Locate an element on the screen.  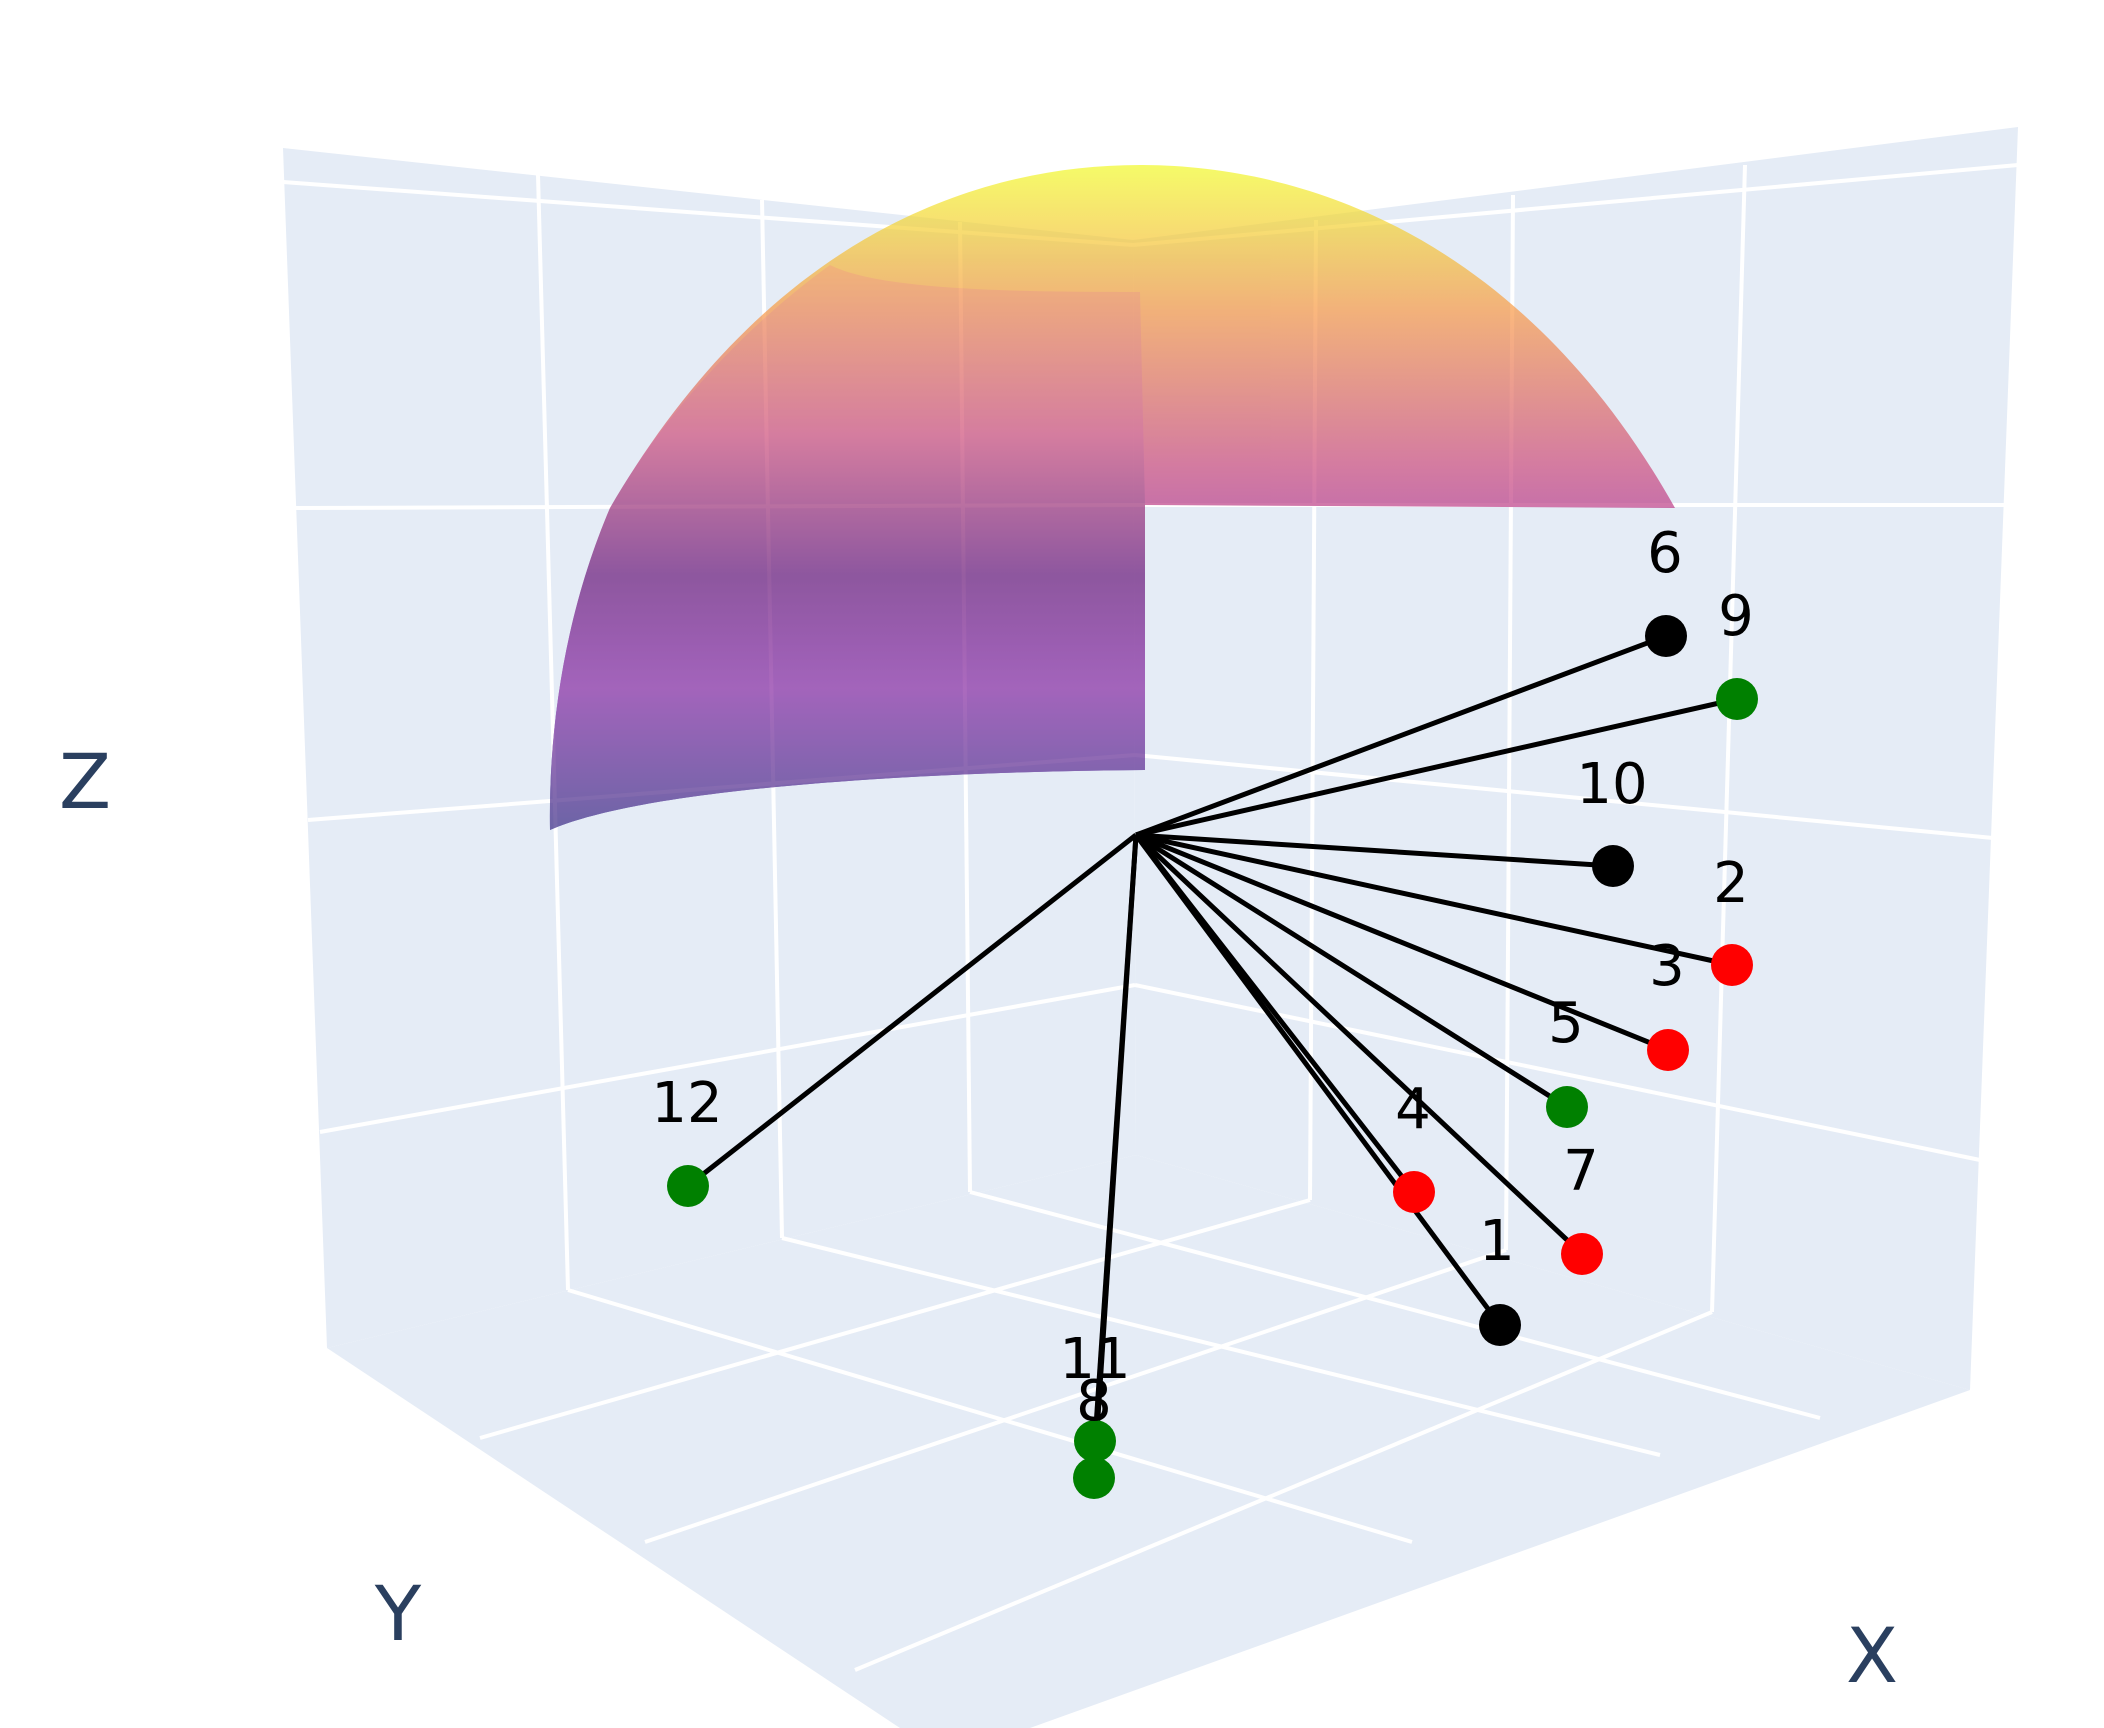
point-label-3: 3 is located at coordinates (1667, 966).